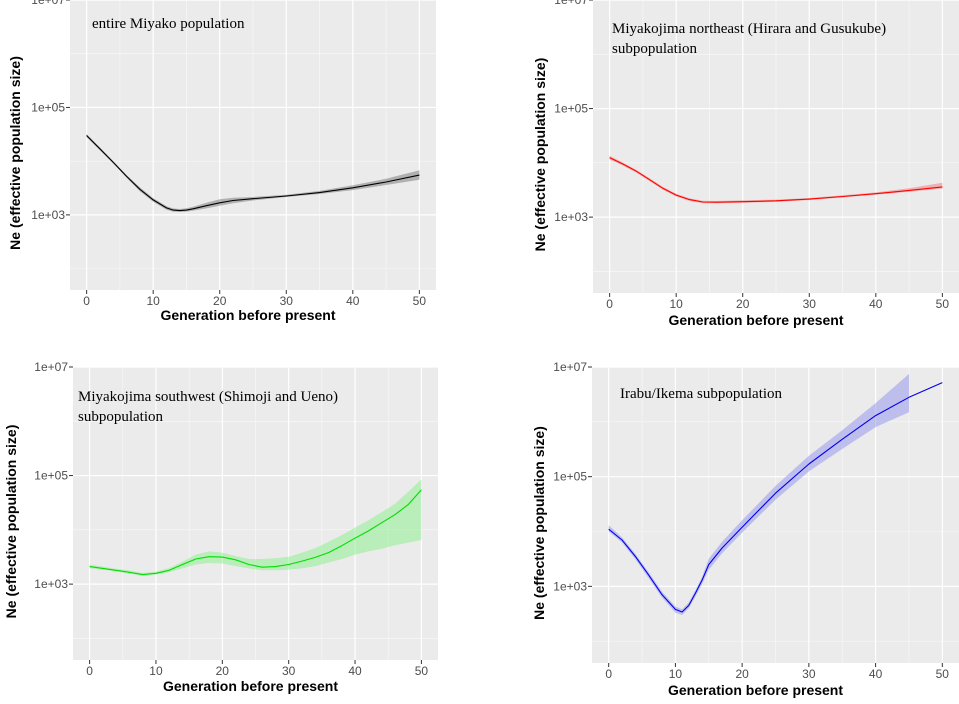  I want to click on panel-annotation: entire Miyako population, so click(168, 24).